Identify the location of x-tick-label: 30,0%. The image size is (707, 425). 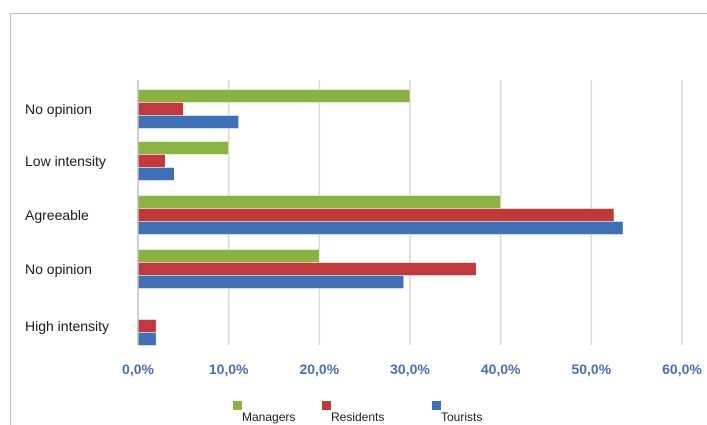
(410, 369).